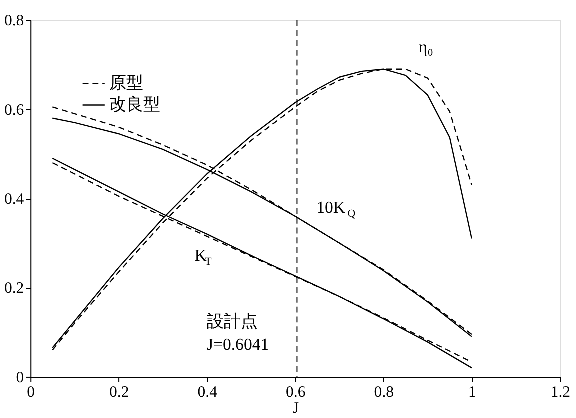 The height and width of the screenshot is (418, 576). Describe the element at coordinates (232, 322) in the screenshot. I see `annotation: 設計点` at that location.